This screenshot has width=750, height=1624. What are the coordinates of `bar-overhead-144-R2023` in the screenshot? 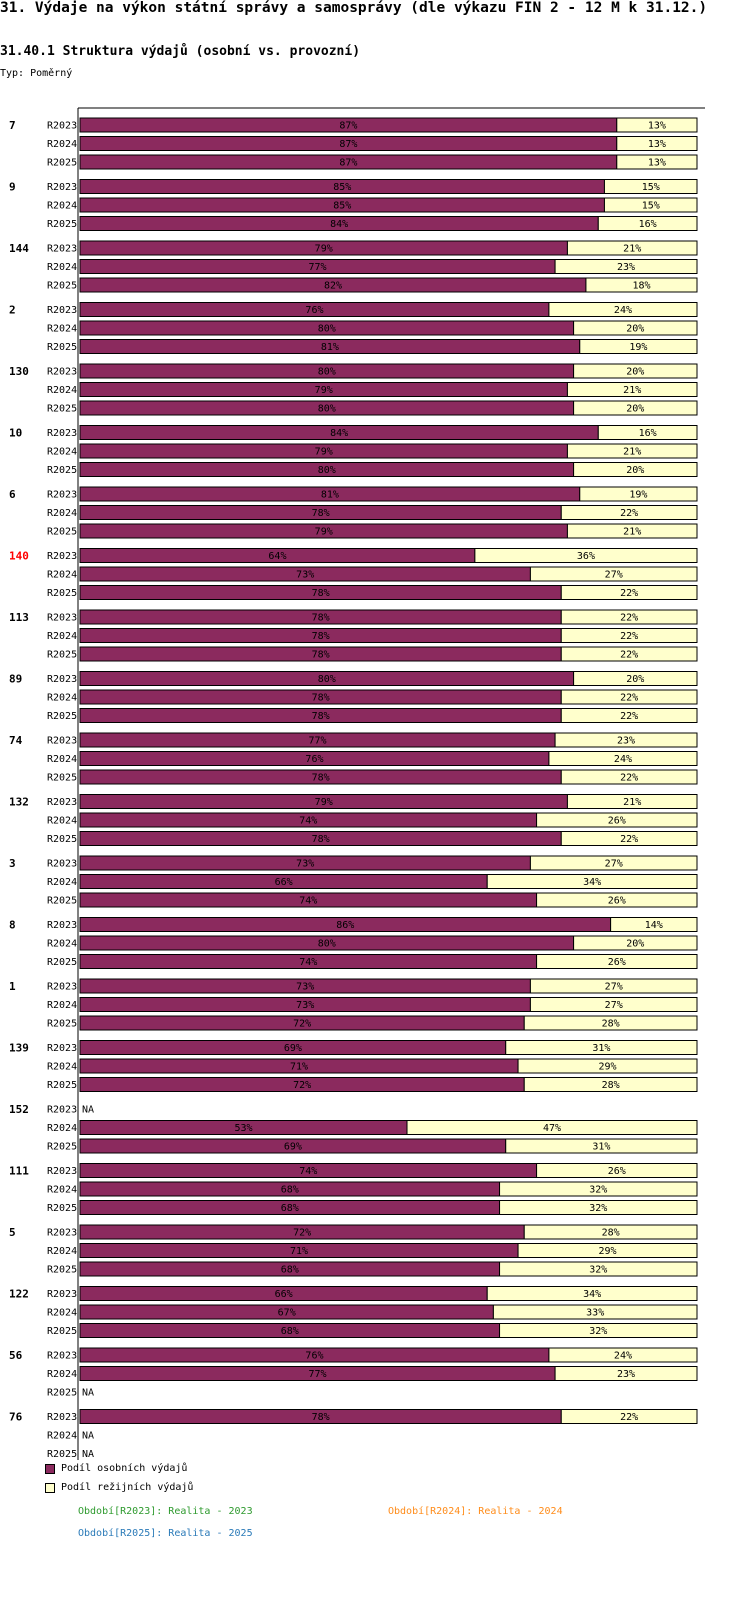 It's located at (632, 248).